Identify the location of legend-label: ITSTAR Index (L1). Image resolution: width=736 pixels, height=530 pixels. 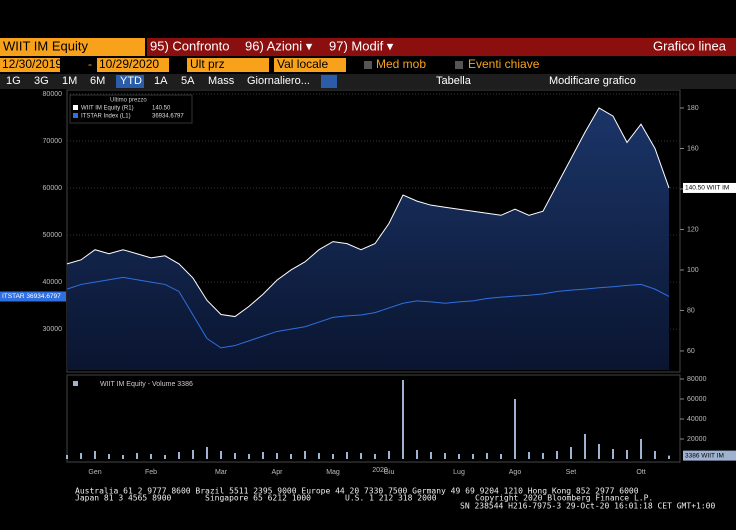
(106, 117).